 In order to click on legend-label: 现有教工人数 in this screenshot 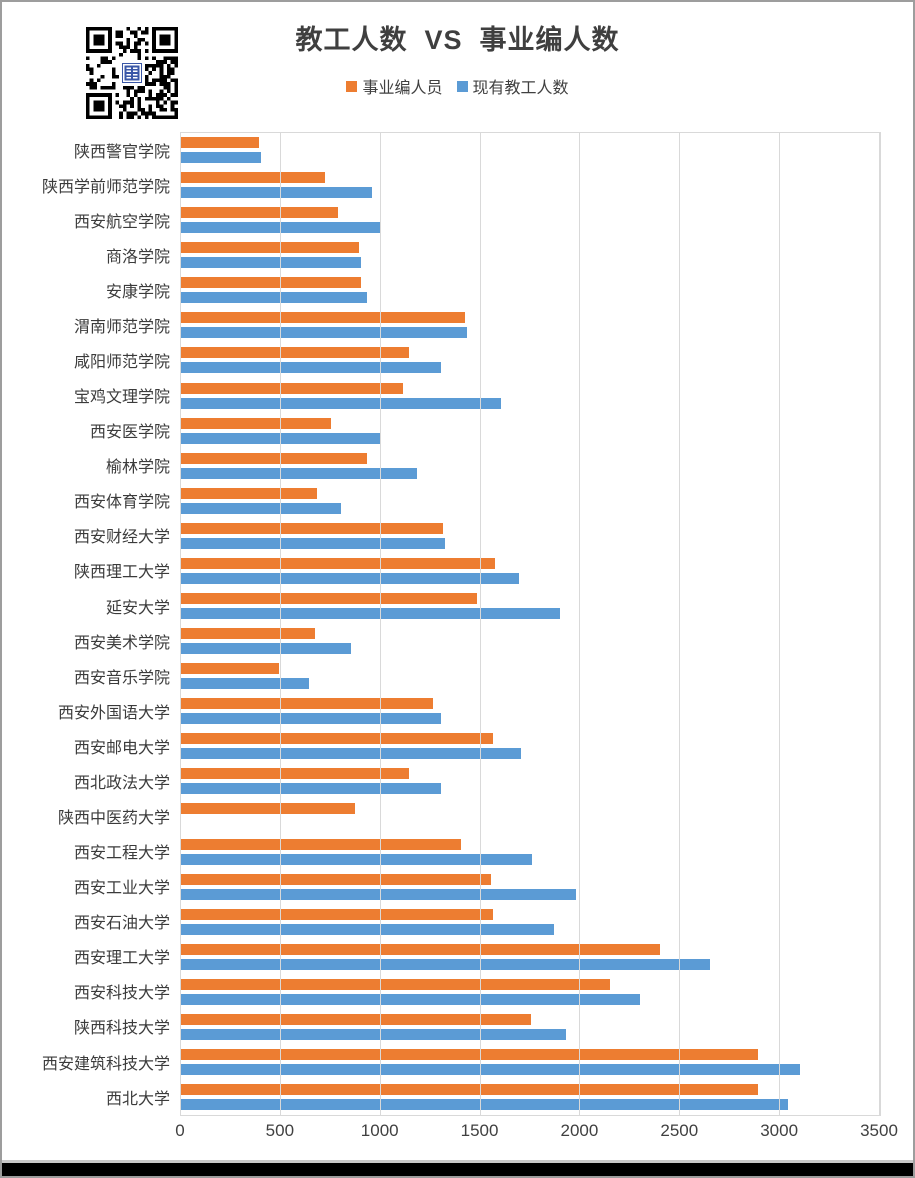, I will do `click(520, 88)`.